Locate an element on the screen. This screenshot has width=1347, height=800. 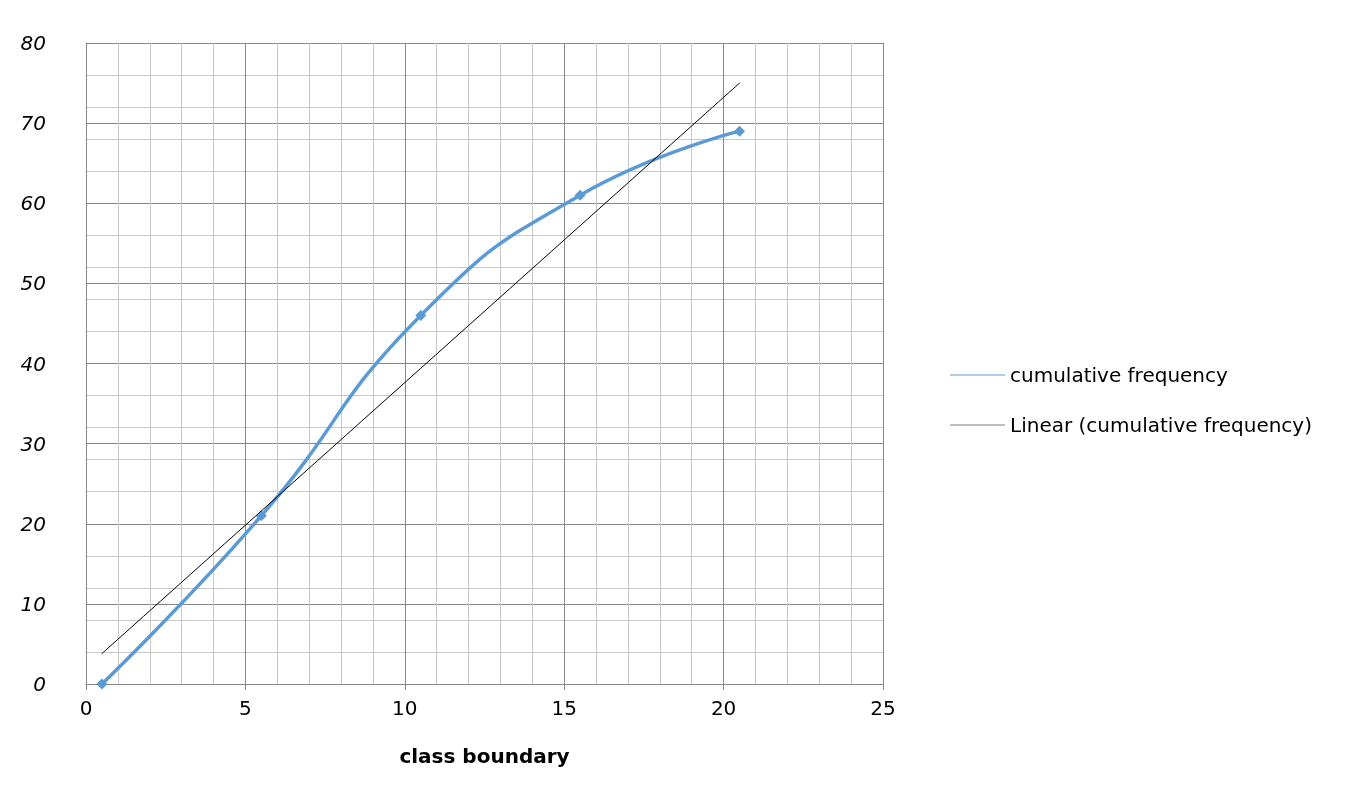
y-tick-label: 70 is located at coordinates (33, 123).